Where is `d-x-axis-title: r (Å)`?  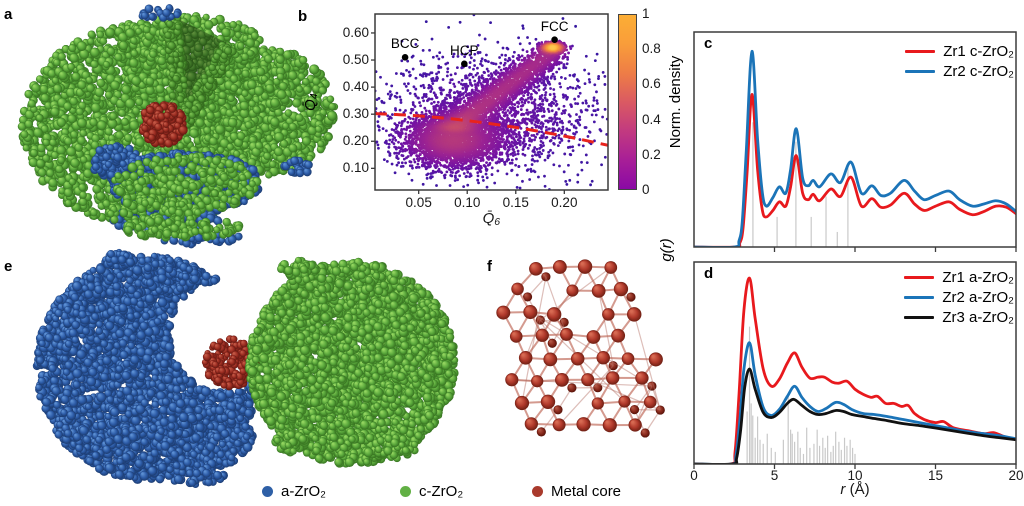 d-x-axis-title: r (Å) is located at coordinates (855, 489).